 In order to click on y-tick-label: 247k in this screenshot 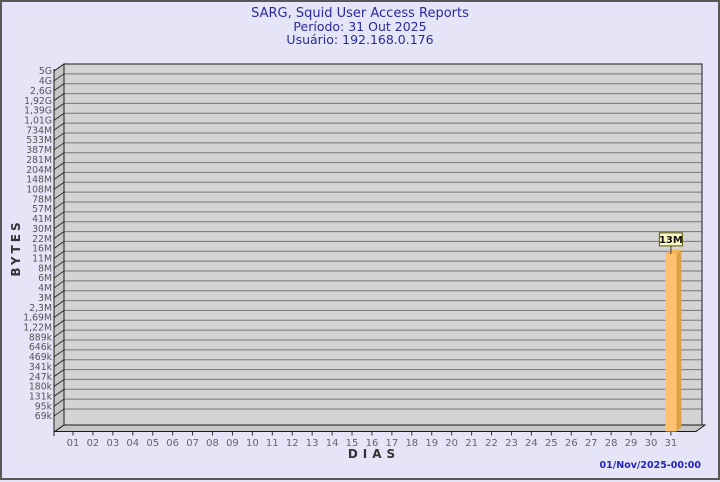, I will do `click(41, 377)`.